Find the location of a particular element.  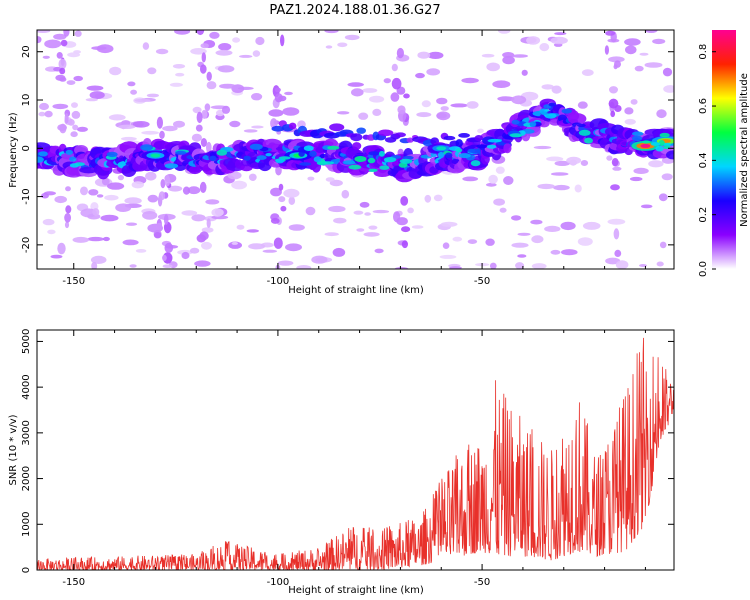

spectrogram-ytick-label: 10 is located at coordinates (26, 100).